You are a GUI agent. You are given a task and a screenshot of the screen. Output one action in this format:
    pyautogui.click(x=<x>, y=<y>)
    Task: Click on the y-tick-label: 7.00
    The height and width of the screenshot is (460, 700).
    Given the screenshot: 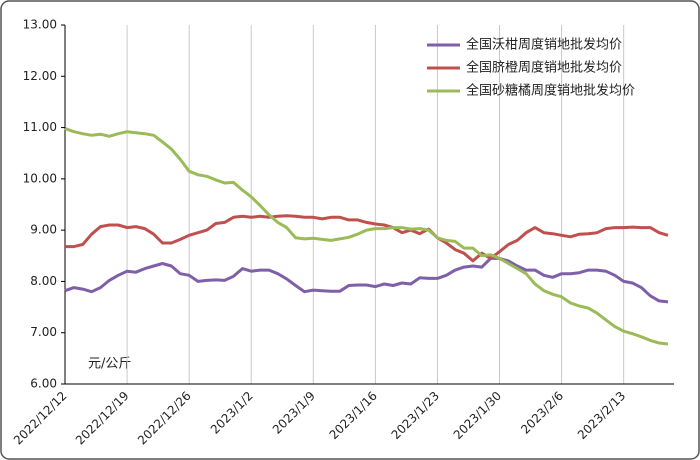 What is the action you would take?
    pyautogui.click(x=43, y=332)
    